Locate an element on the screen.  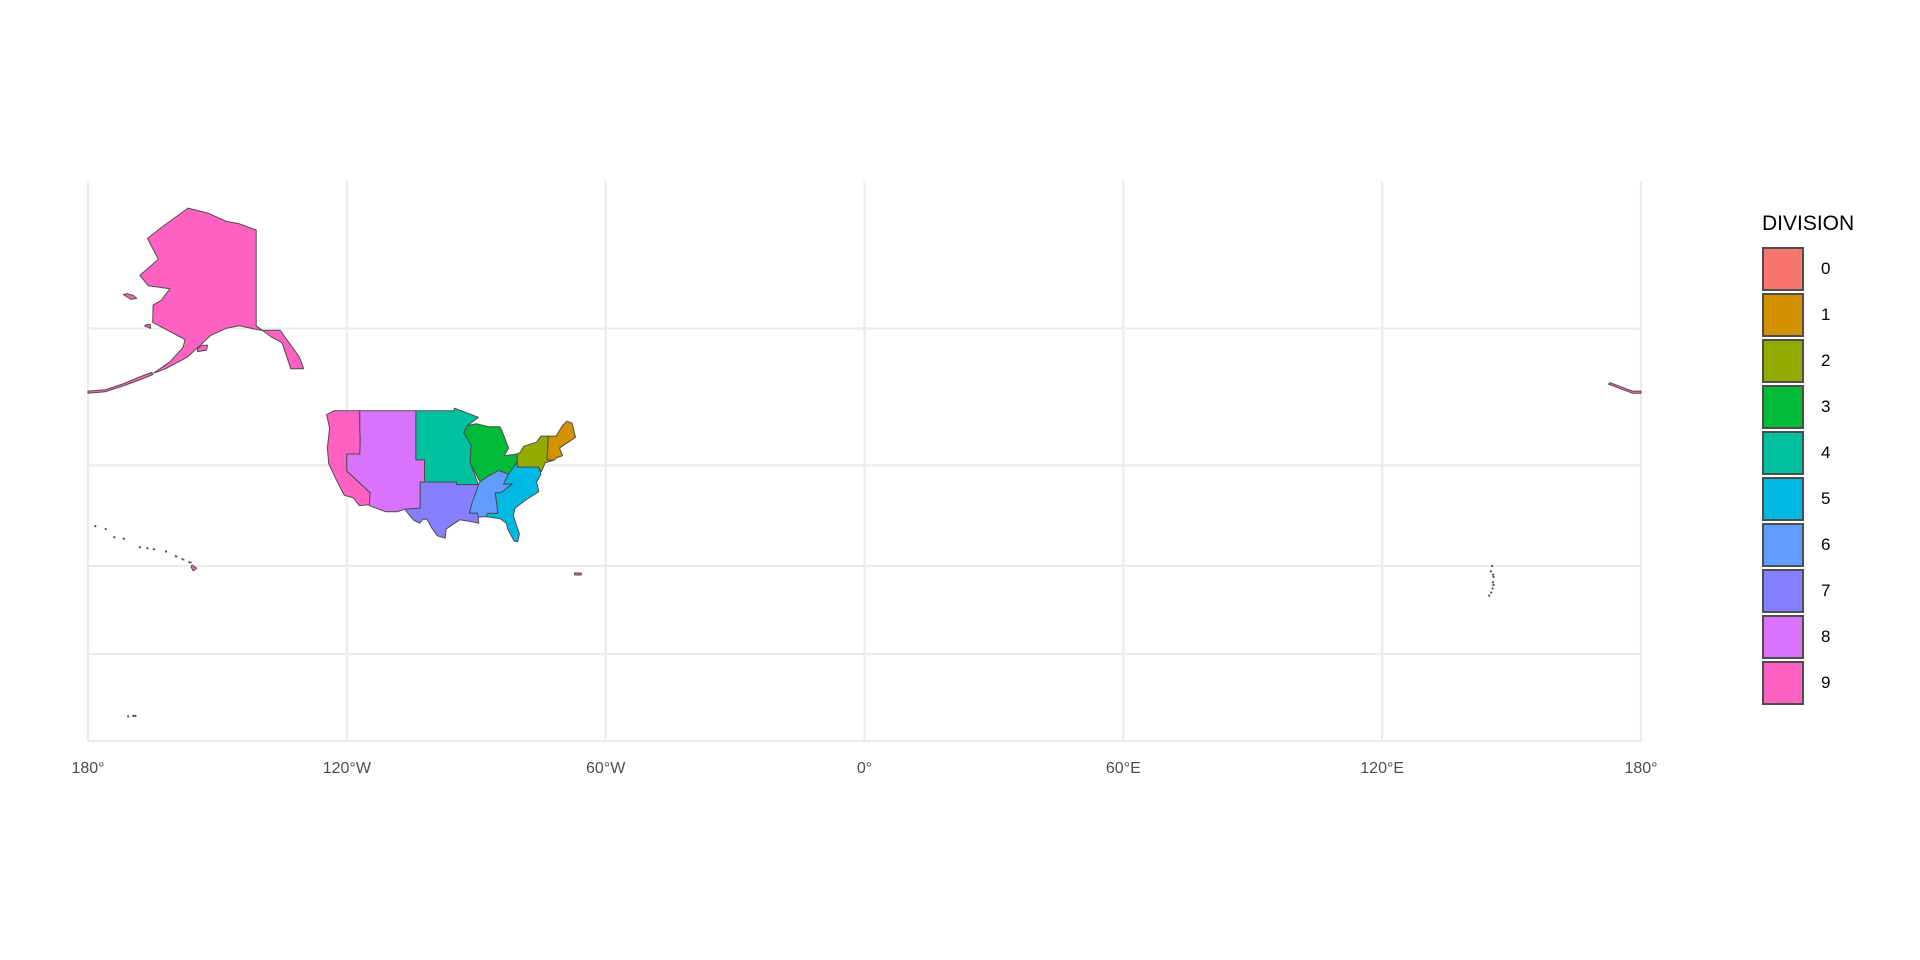
x-tick-label: 120°E is located at coordinates (1382, 768).